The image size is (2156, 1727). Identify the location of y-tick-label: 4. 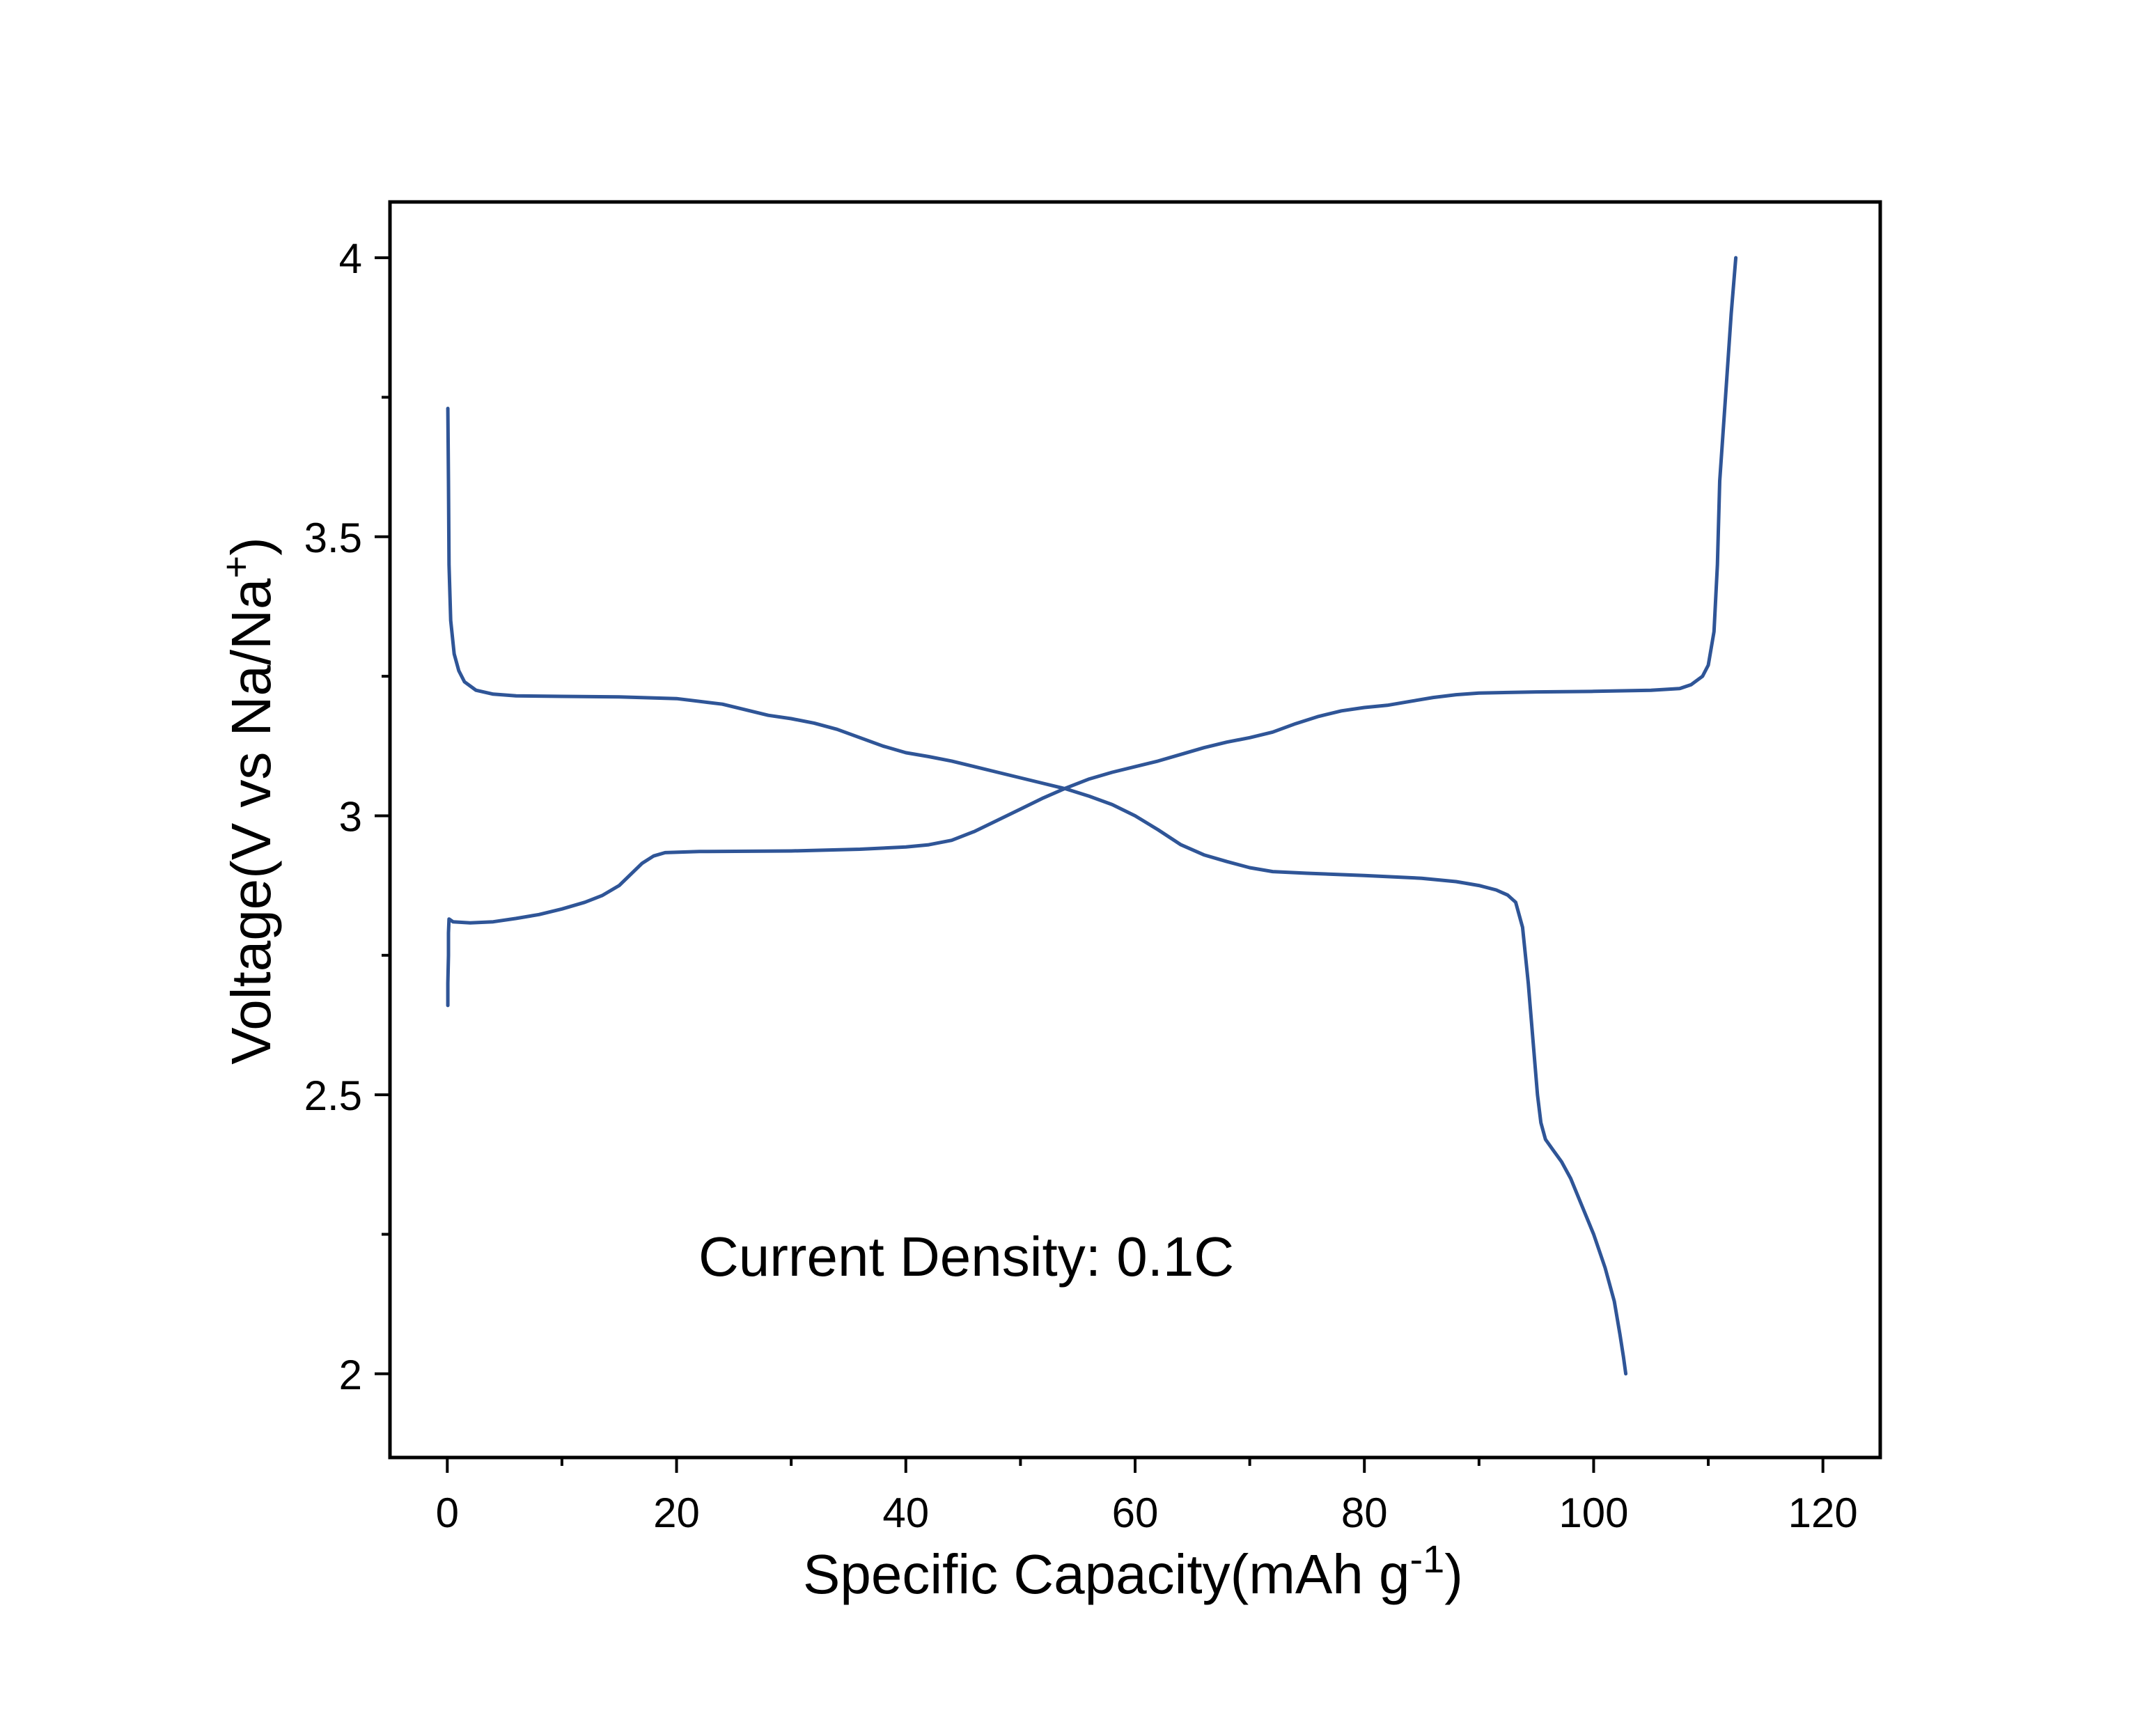
(350, 258).